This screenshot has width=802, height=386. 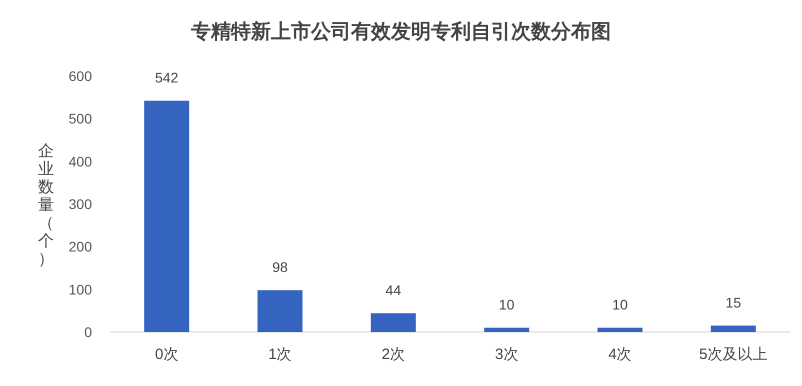 I want to click on y-tick-label: 500, so click(x=80, y=118).